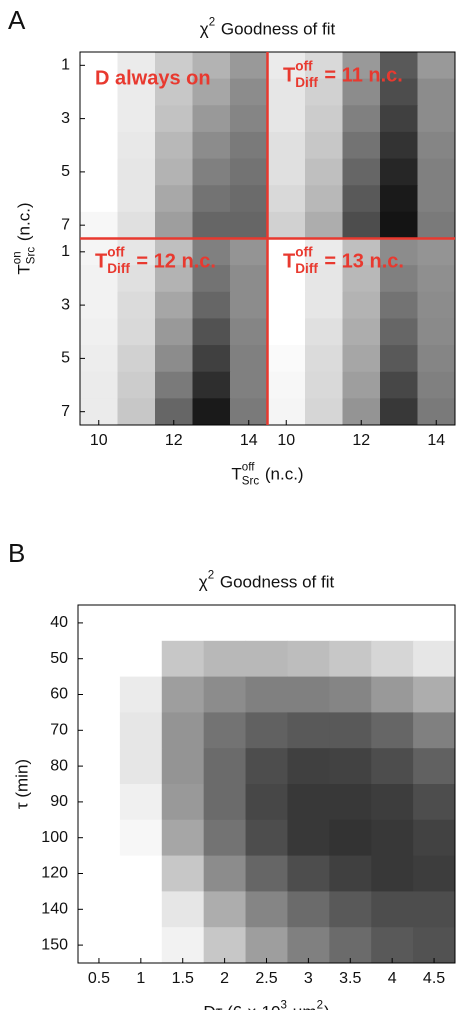 The height and width of the screenshot is (1010, 474). Describe the element at coordinates (266, 1004) in the screenshot. I see `x-axis-label: Dτ (6 × 103 μm2)` at that location.